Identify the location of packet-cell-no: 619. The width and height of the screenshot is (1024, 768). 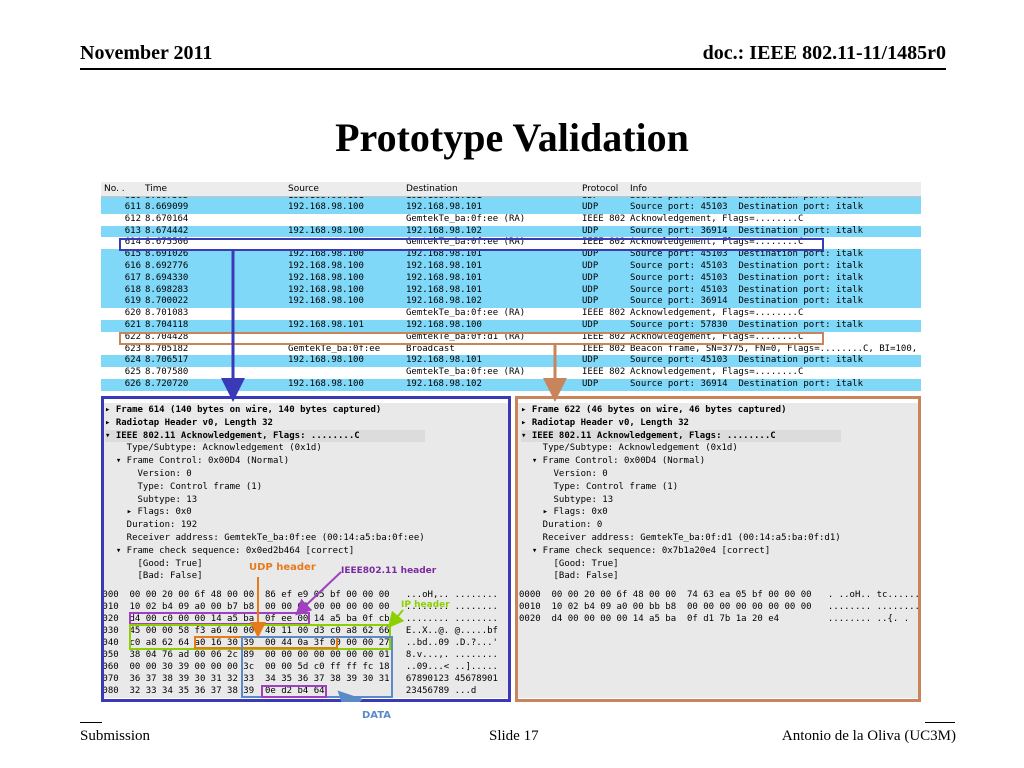
(132, 301).